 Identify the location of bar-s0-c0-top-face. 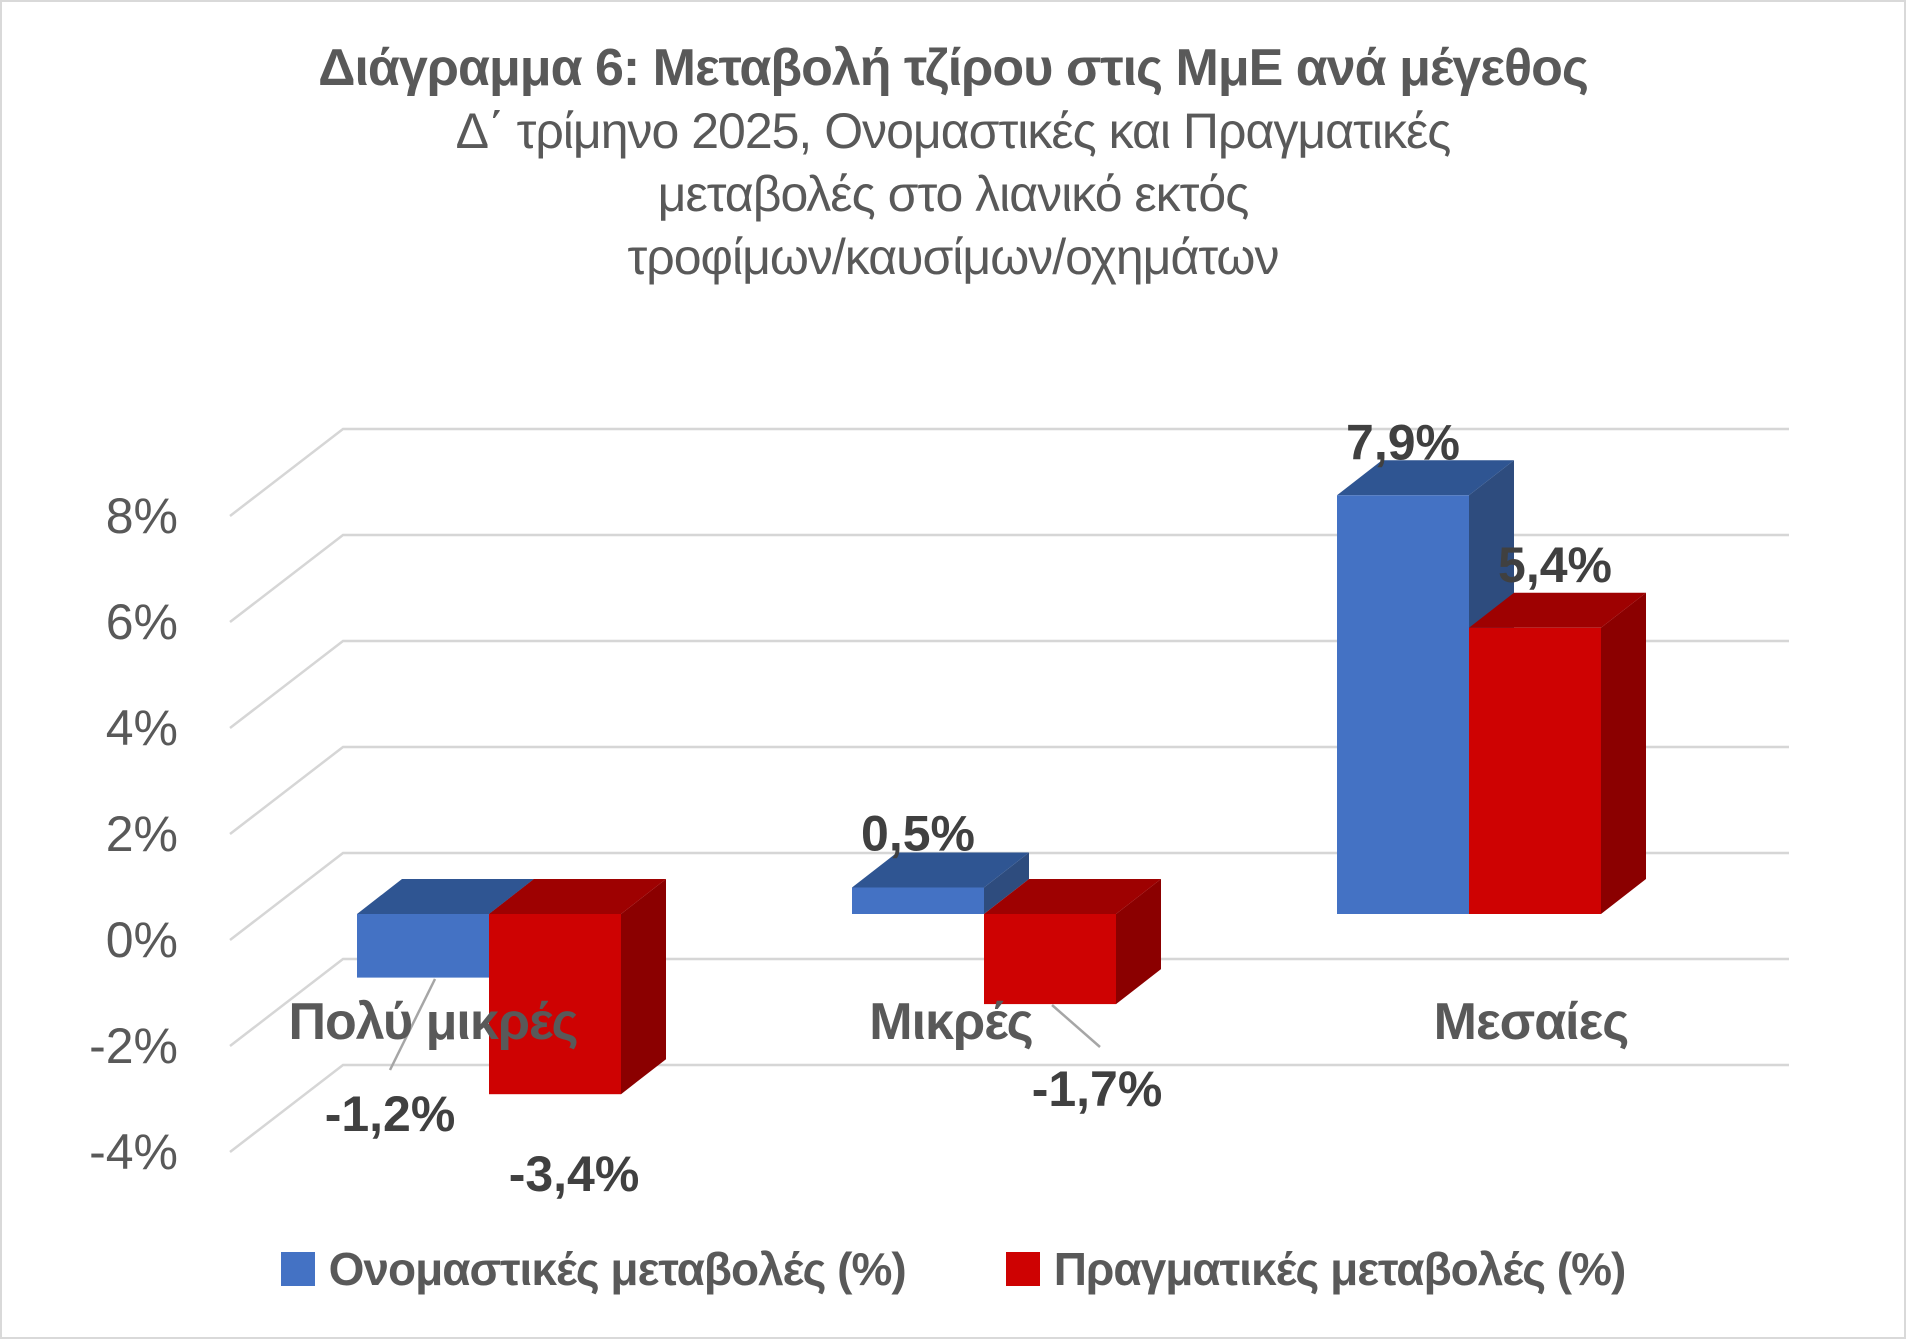
(445, 896).